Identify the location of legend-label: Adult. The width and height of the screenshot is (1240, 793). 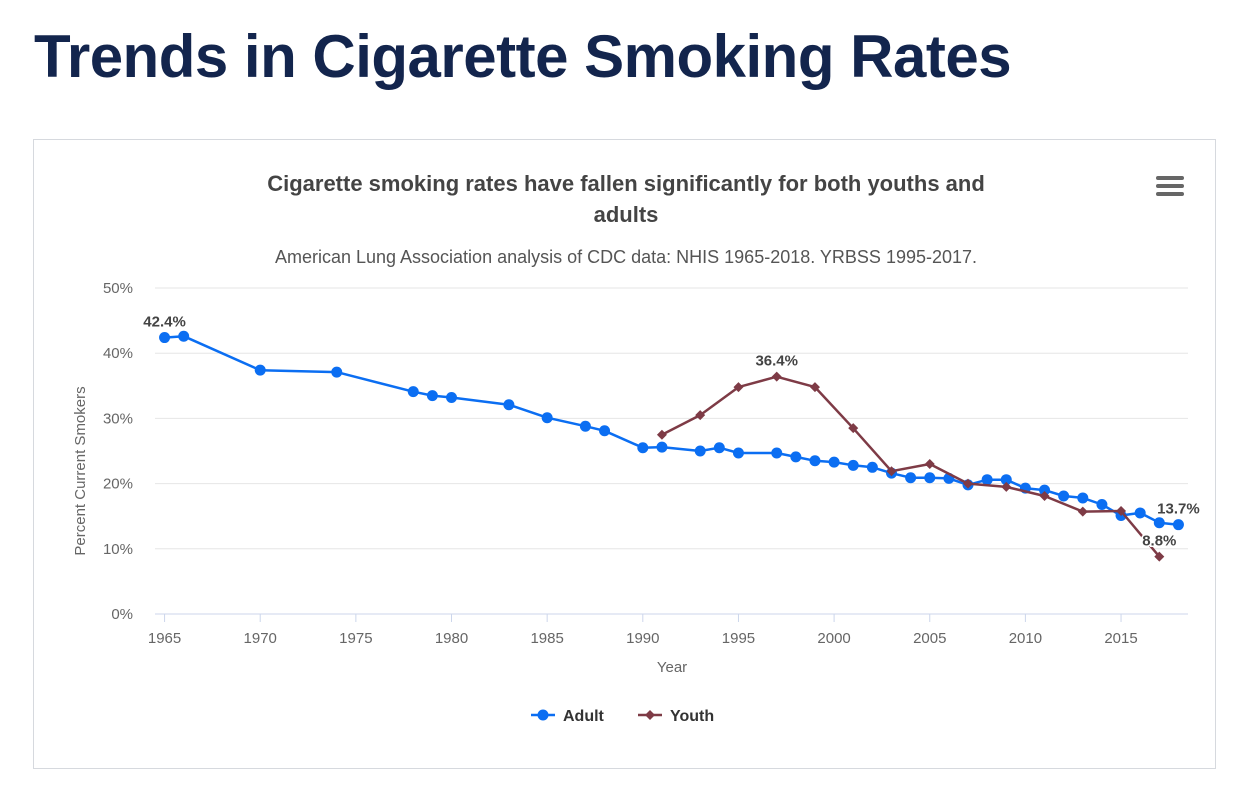
(584, 716).